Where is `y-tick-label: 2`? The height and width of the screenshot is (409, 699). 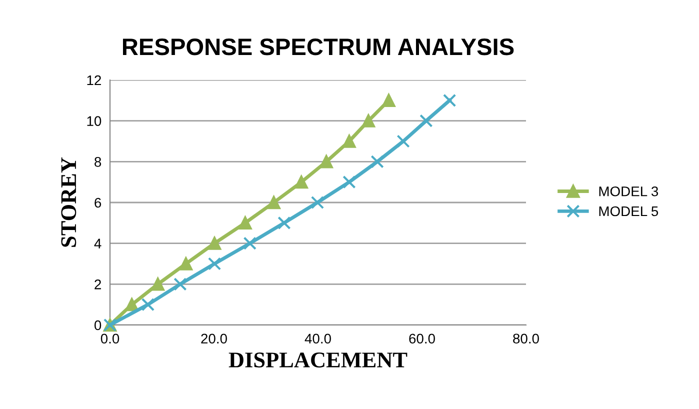
y-tick-label: 2 is located at coordinates (97, 285).